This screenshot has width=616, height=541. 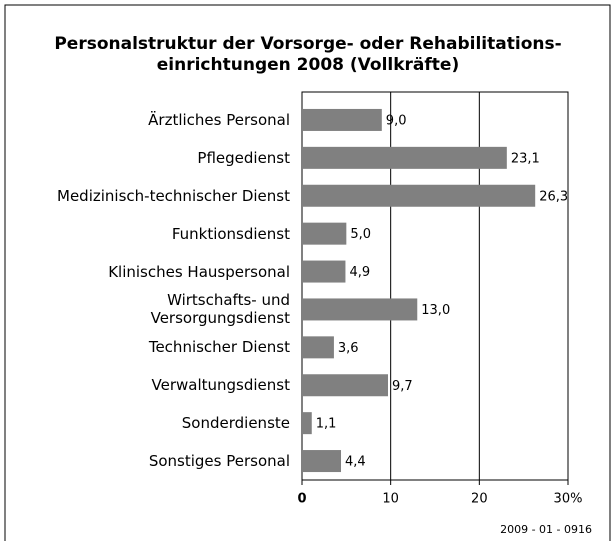 I want to click on x-tick-label: 0, so click(x=301, y=499).